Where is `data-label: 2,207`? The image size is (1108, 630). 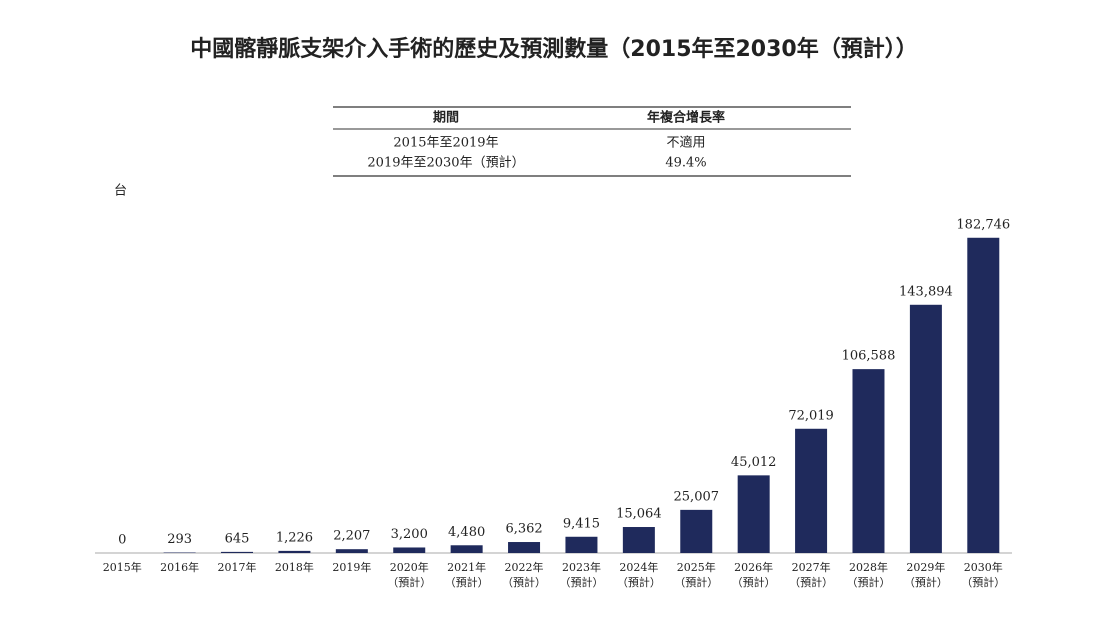
data-label: 2,207 is located at coordinates (351, 536).